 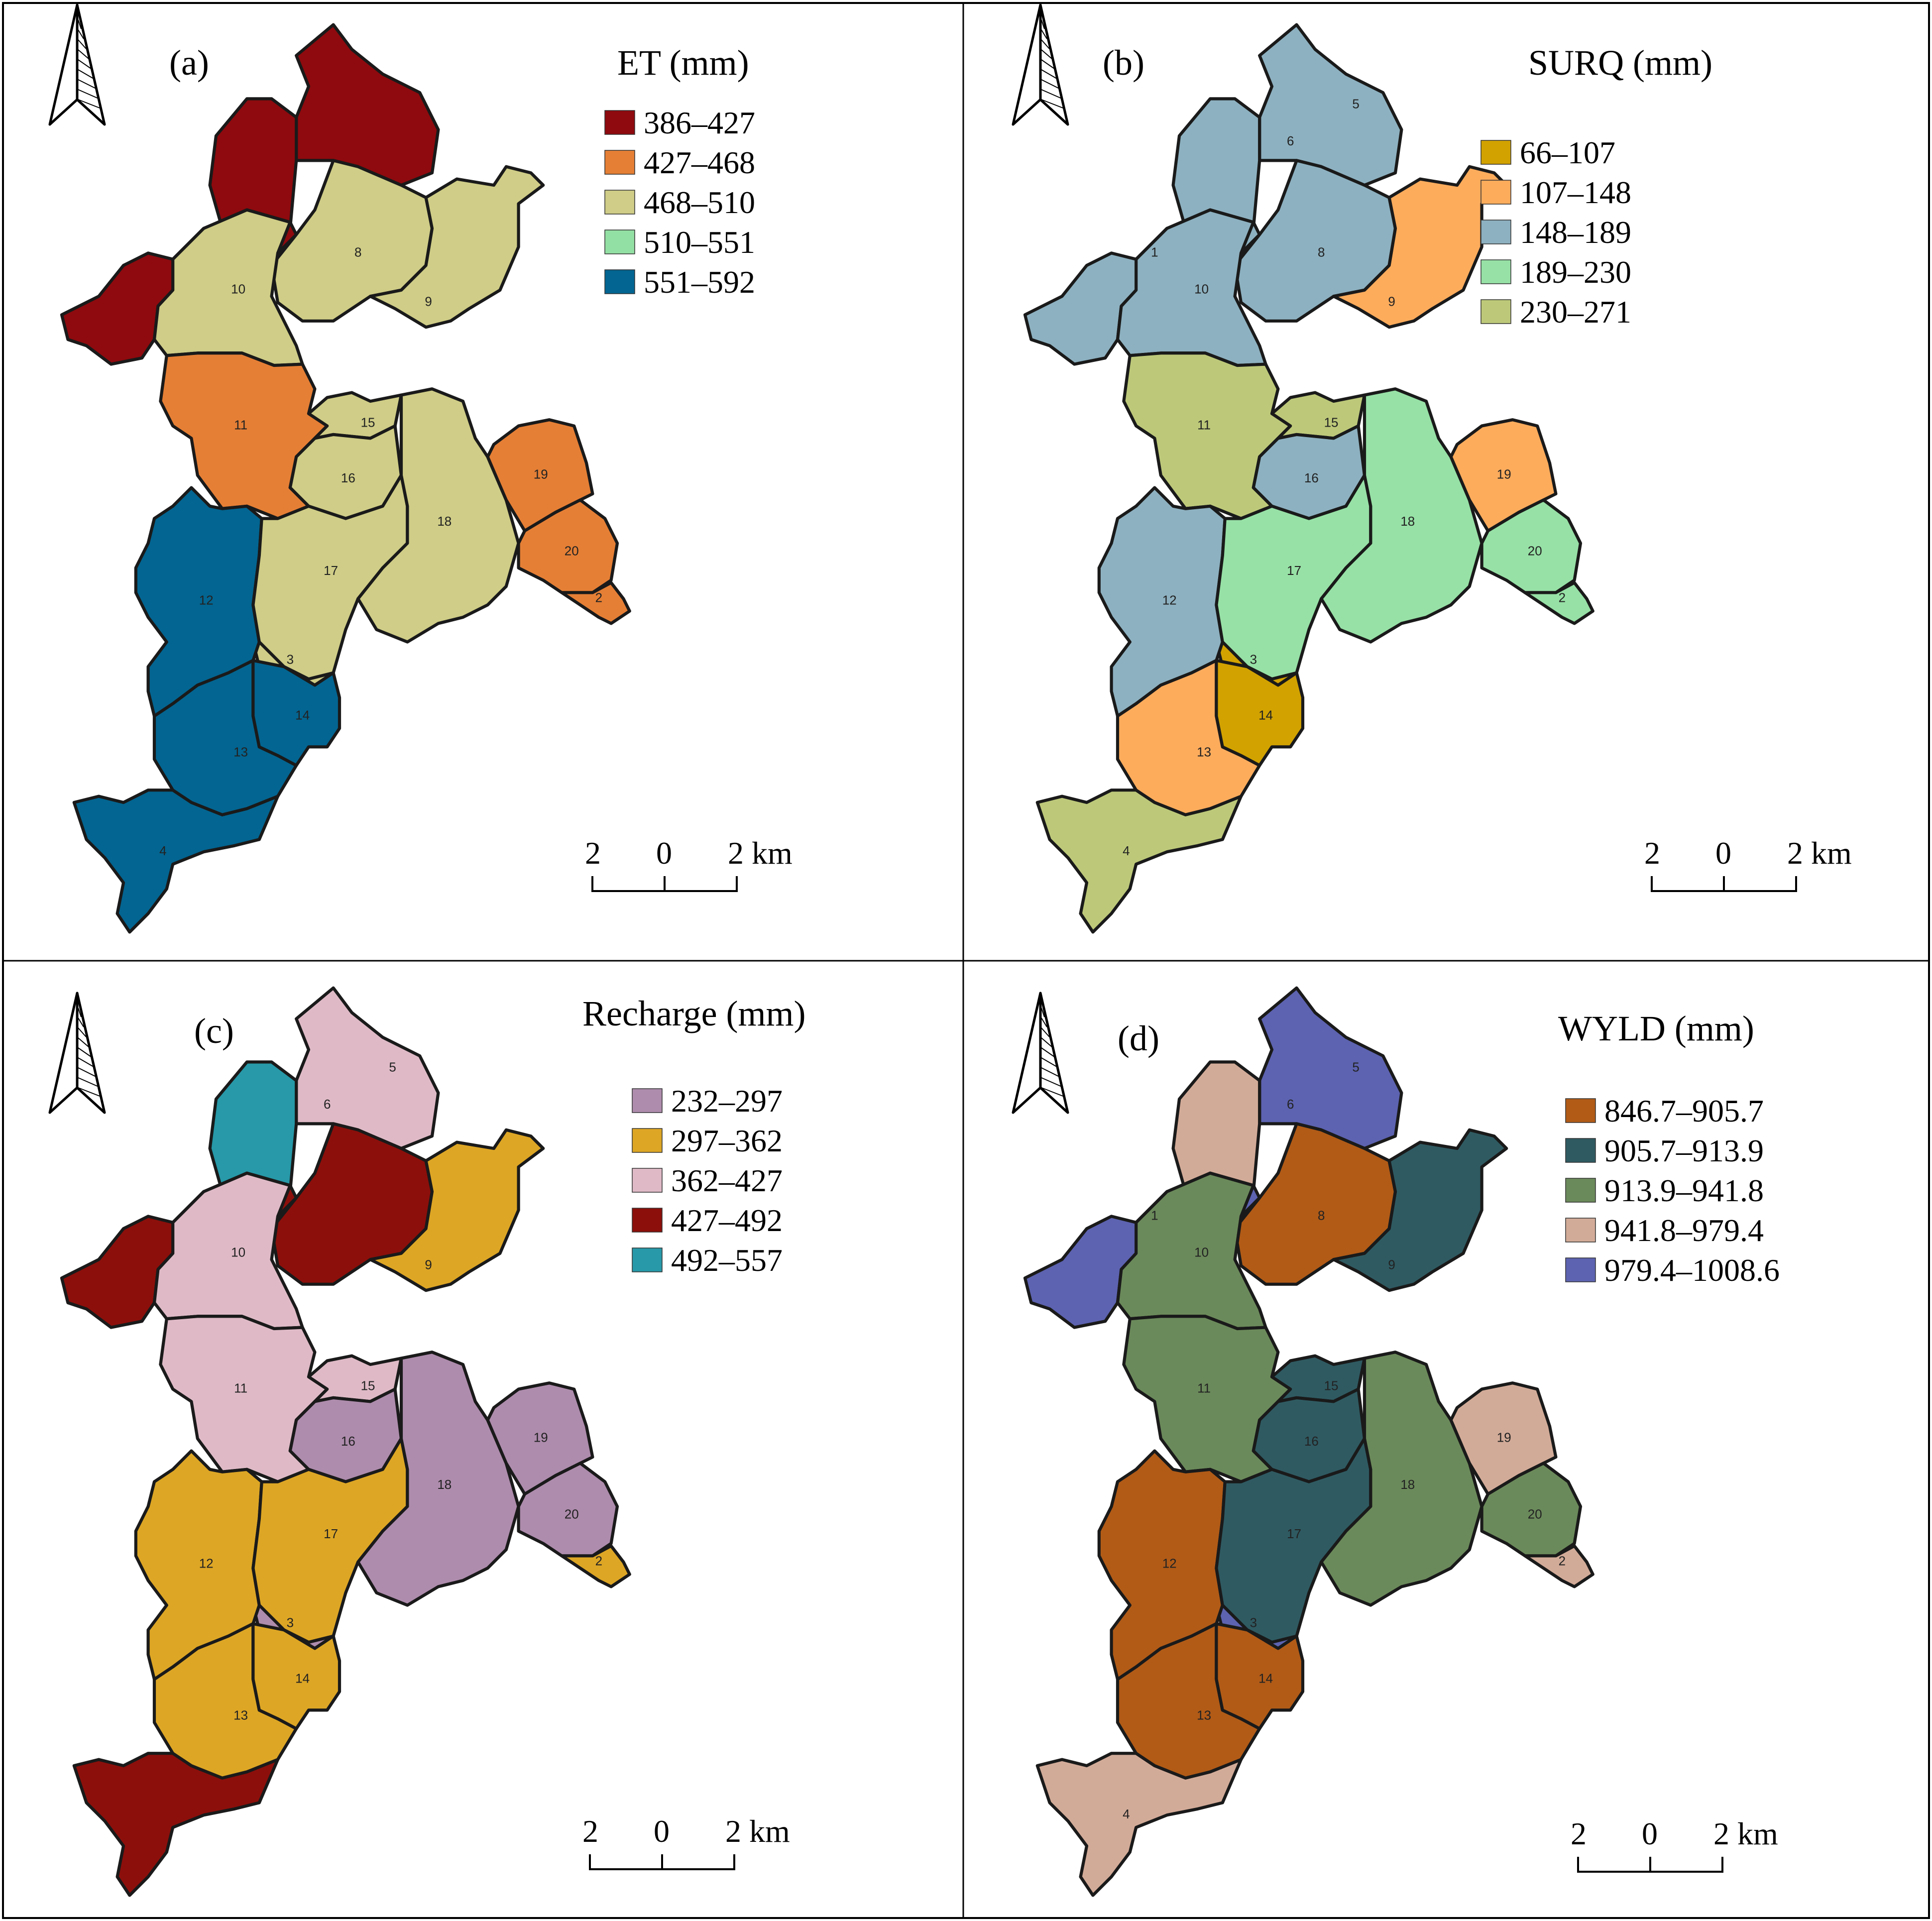 I want to click on subbasin-label-2: 2, so click(x=598, y=1561).